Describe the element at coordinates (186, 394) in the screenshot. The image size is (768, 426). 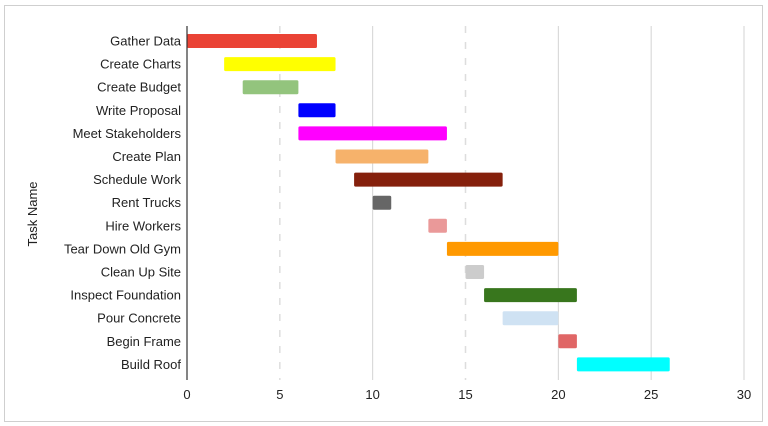
I see `x-tick-label: 0` at that location.